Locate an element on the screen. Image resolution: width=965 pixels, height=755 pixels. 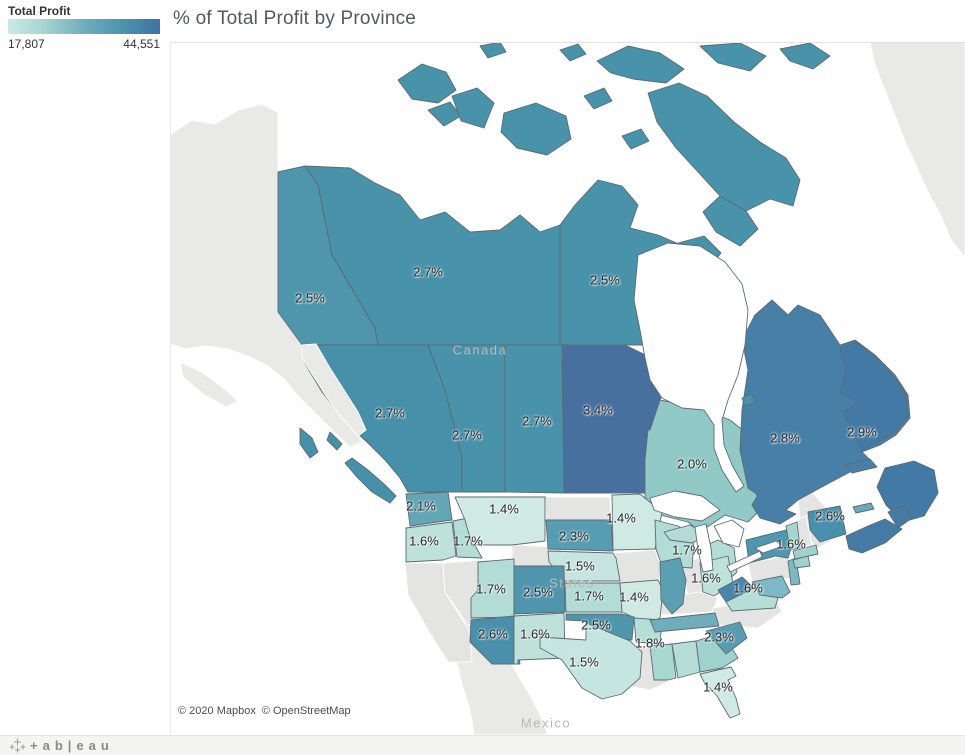
tableau-logo-link: +ab|eau is located at coordinates (62, 745).